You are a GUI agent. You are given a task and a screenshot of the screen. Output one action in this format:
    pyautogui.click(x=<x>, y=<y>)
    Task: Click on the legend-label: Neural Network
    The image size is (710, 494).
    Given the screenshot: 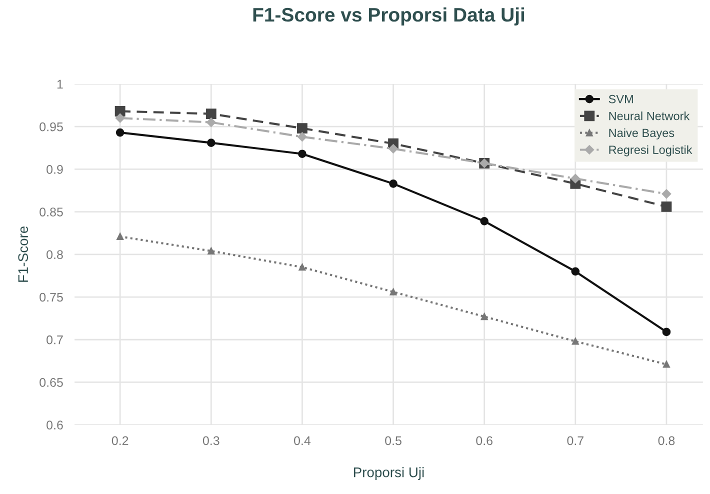 What is the action you would take?
    pyautogui.click(x=649, y=116)
    